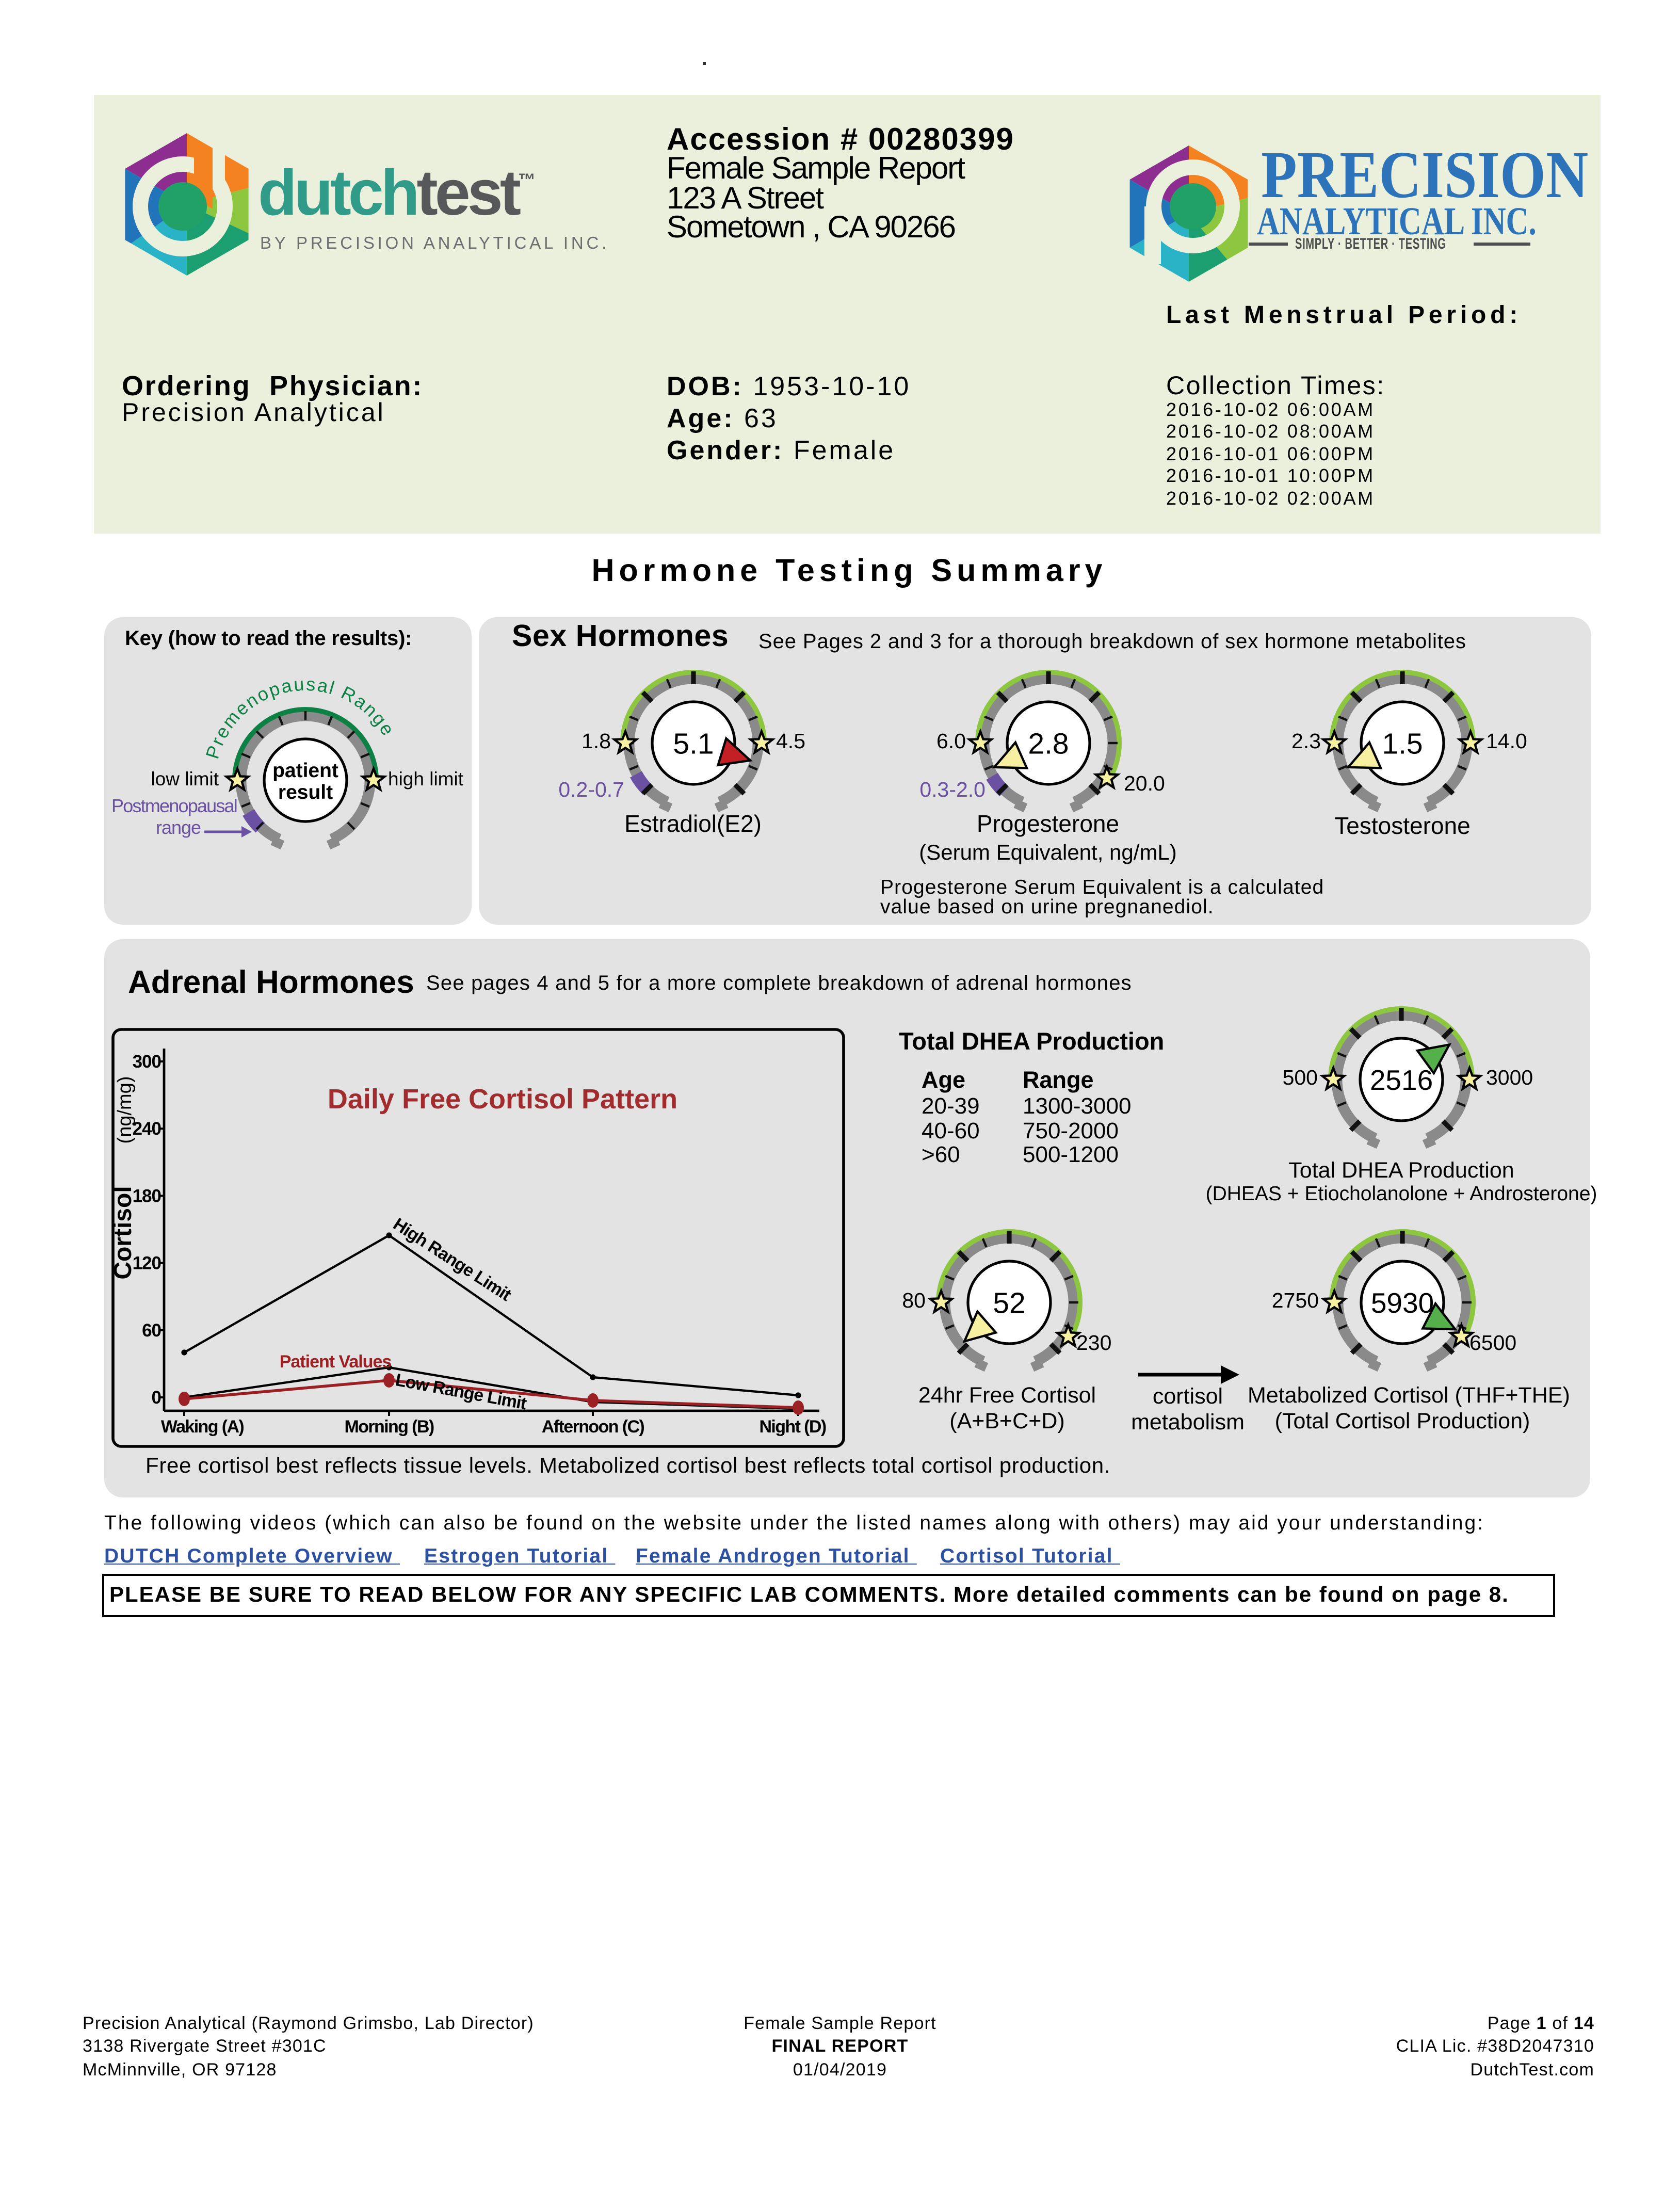 The image size is (1680, 2191). Describe the element at coordinates (389, 1427) in the screenshot. I see `svg-text: Morning (B)` at that location.